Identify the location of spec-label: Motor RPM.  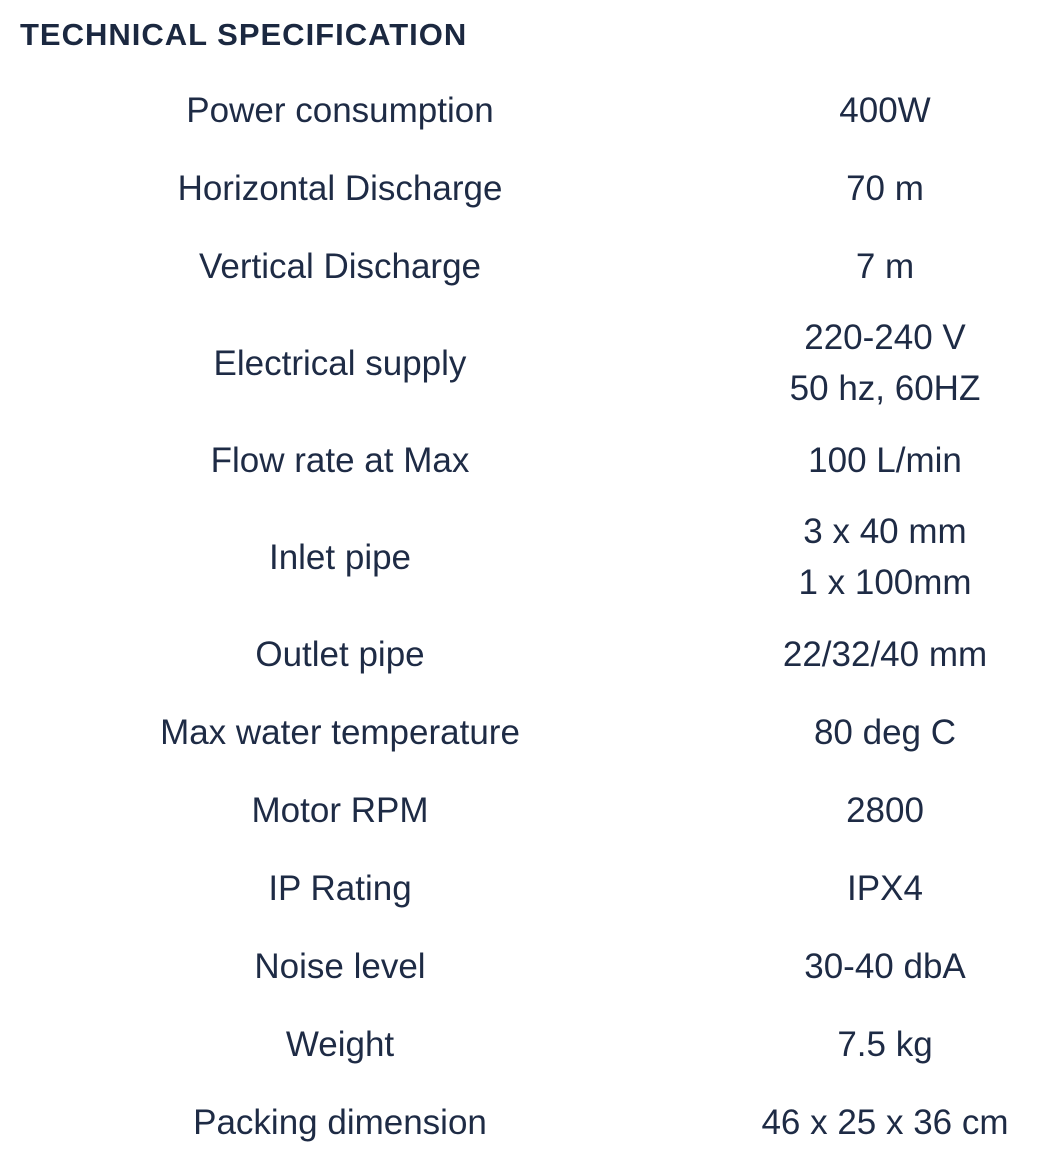
(340, 811).